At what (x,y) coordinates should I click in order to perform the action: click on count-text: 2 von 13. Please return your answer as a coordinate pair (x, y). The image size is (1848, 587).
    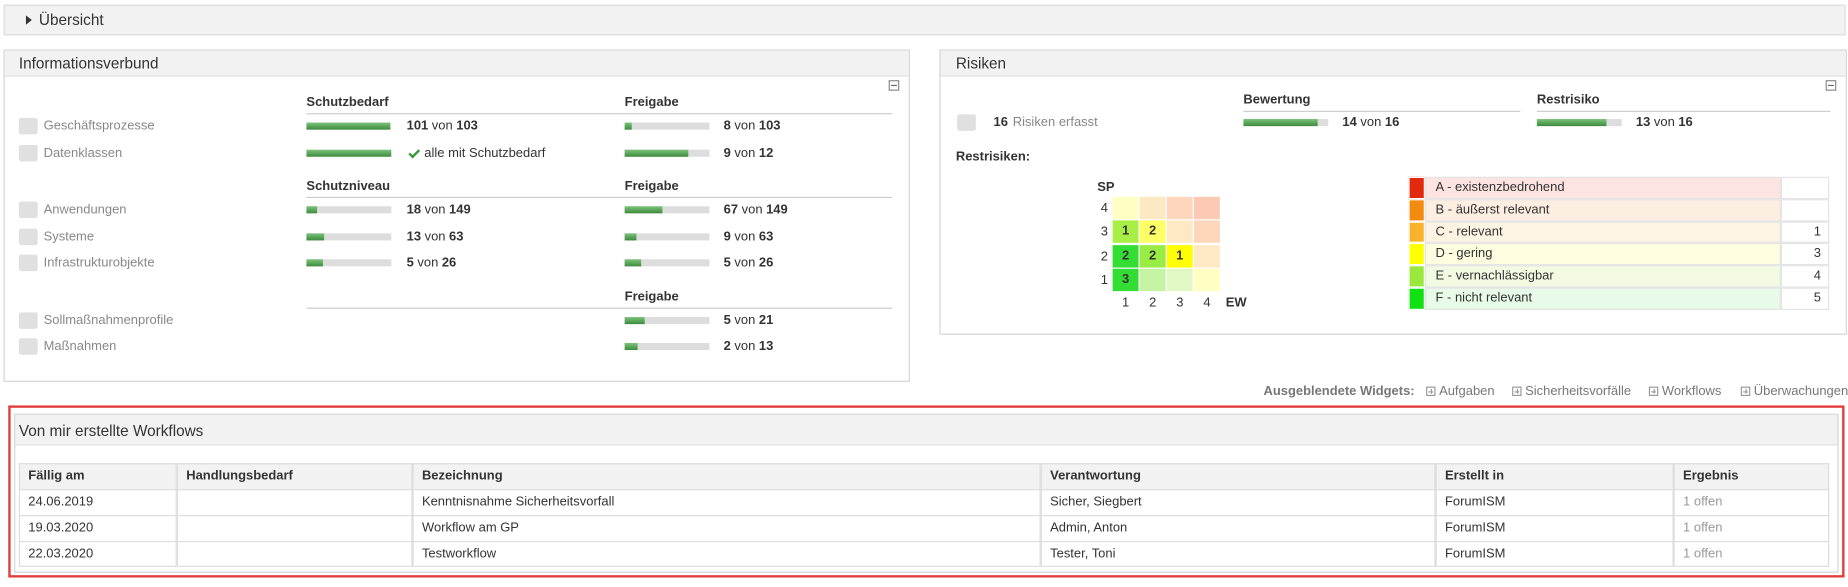
    Looking at the image, I should click on (749, 346).